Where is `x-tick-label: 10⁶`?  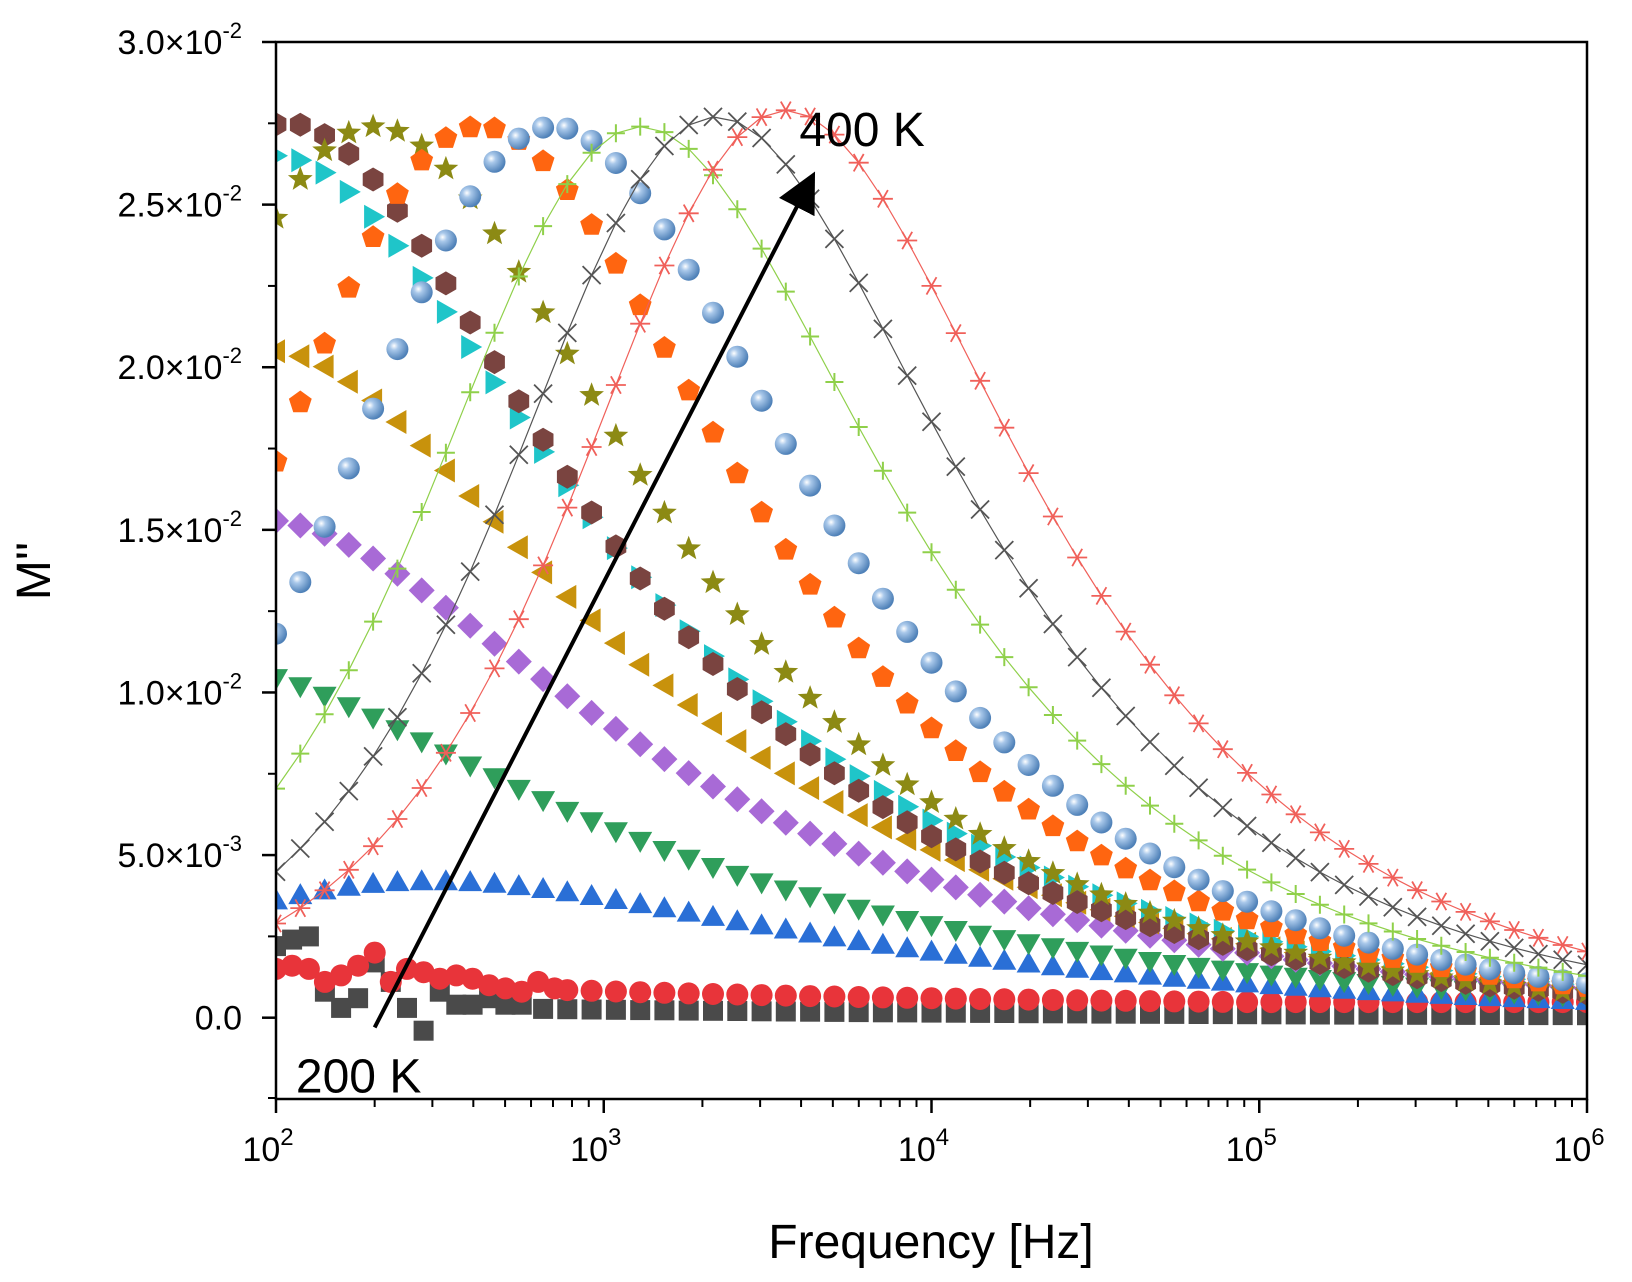
x-tick-label: 10⁶ is located at coordinates (1578, 1146).